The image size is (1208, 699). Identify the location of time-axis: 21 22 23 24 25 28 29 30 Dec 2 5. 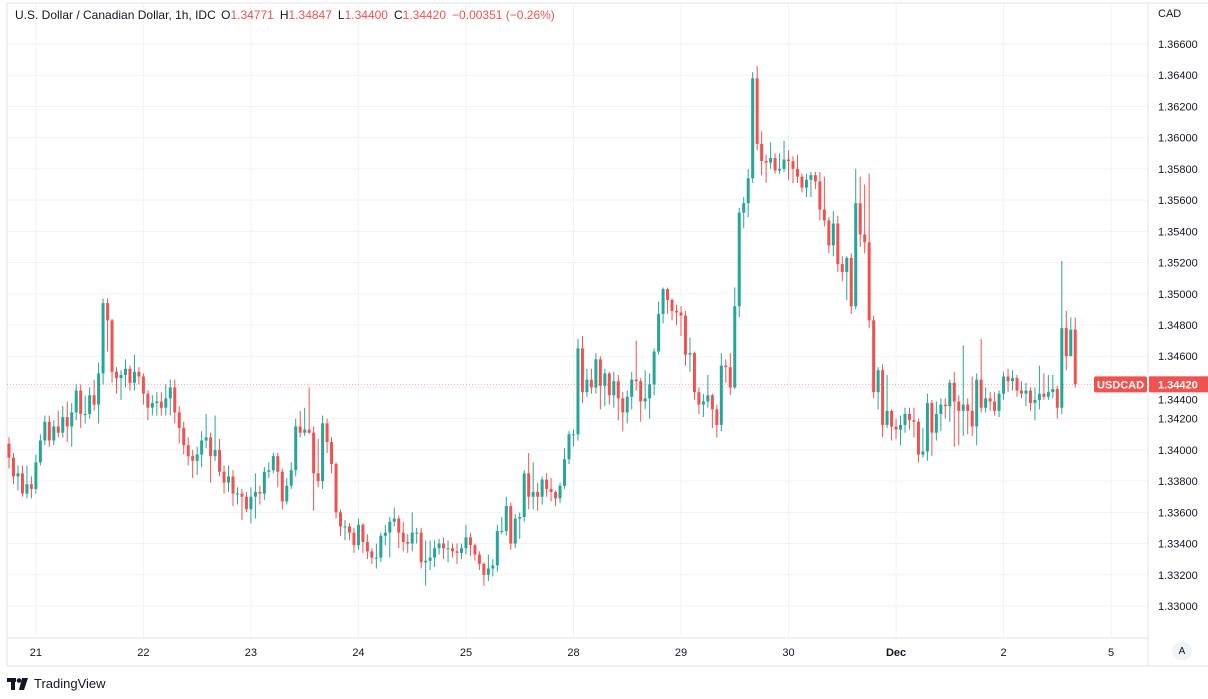
(572, 653).